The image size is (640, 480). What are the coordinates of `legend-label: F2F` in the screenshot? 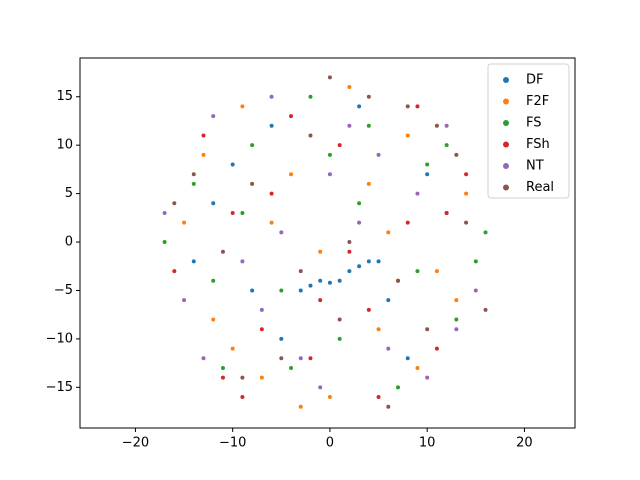 It's located at (537, 101).